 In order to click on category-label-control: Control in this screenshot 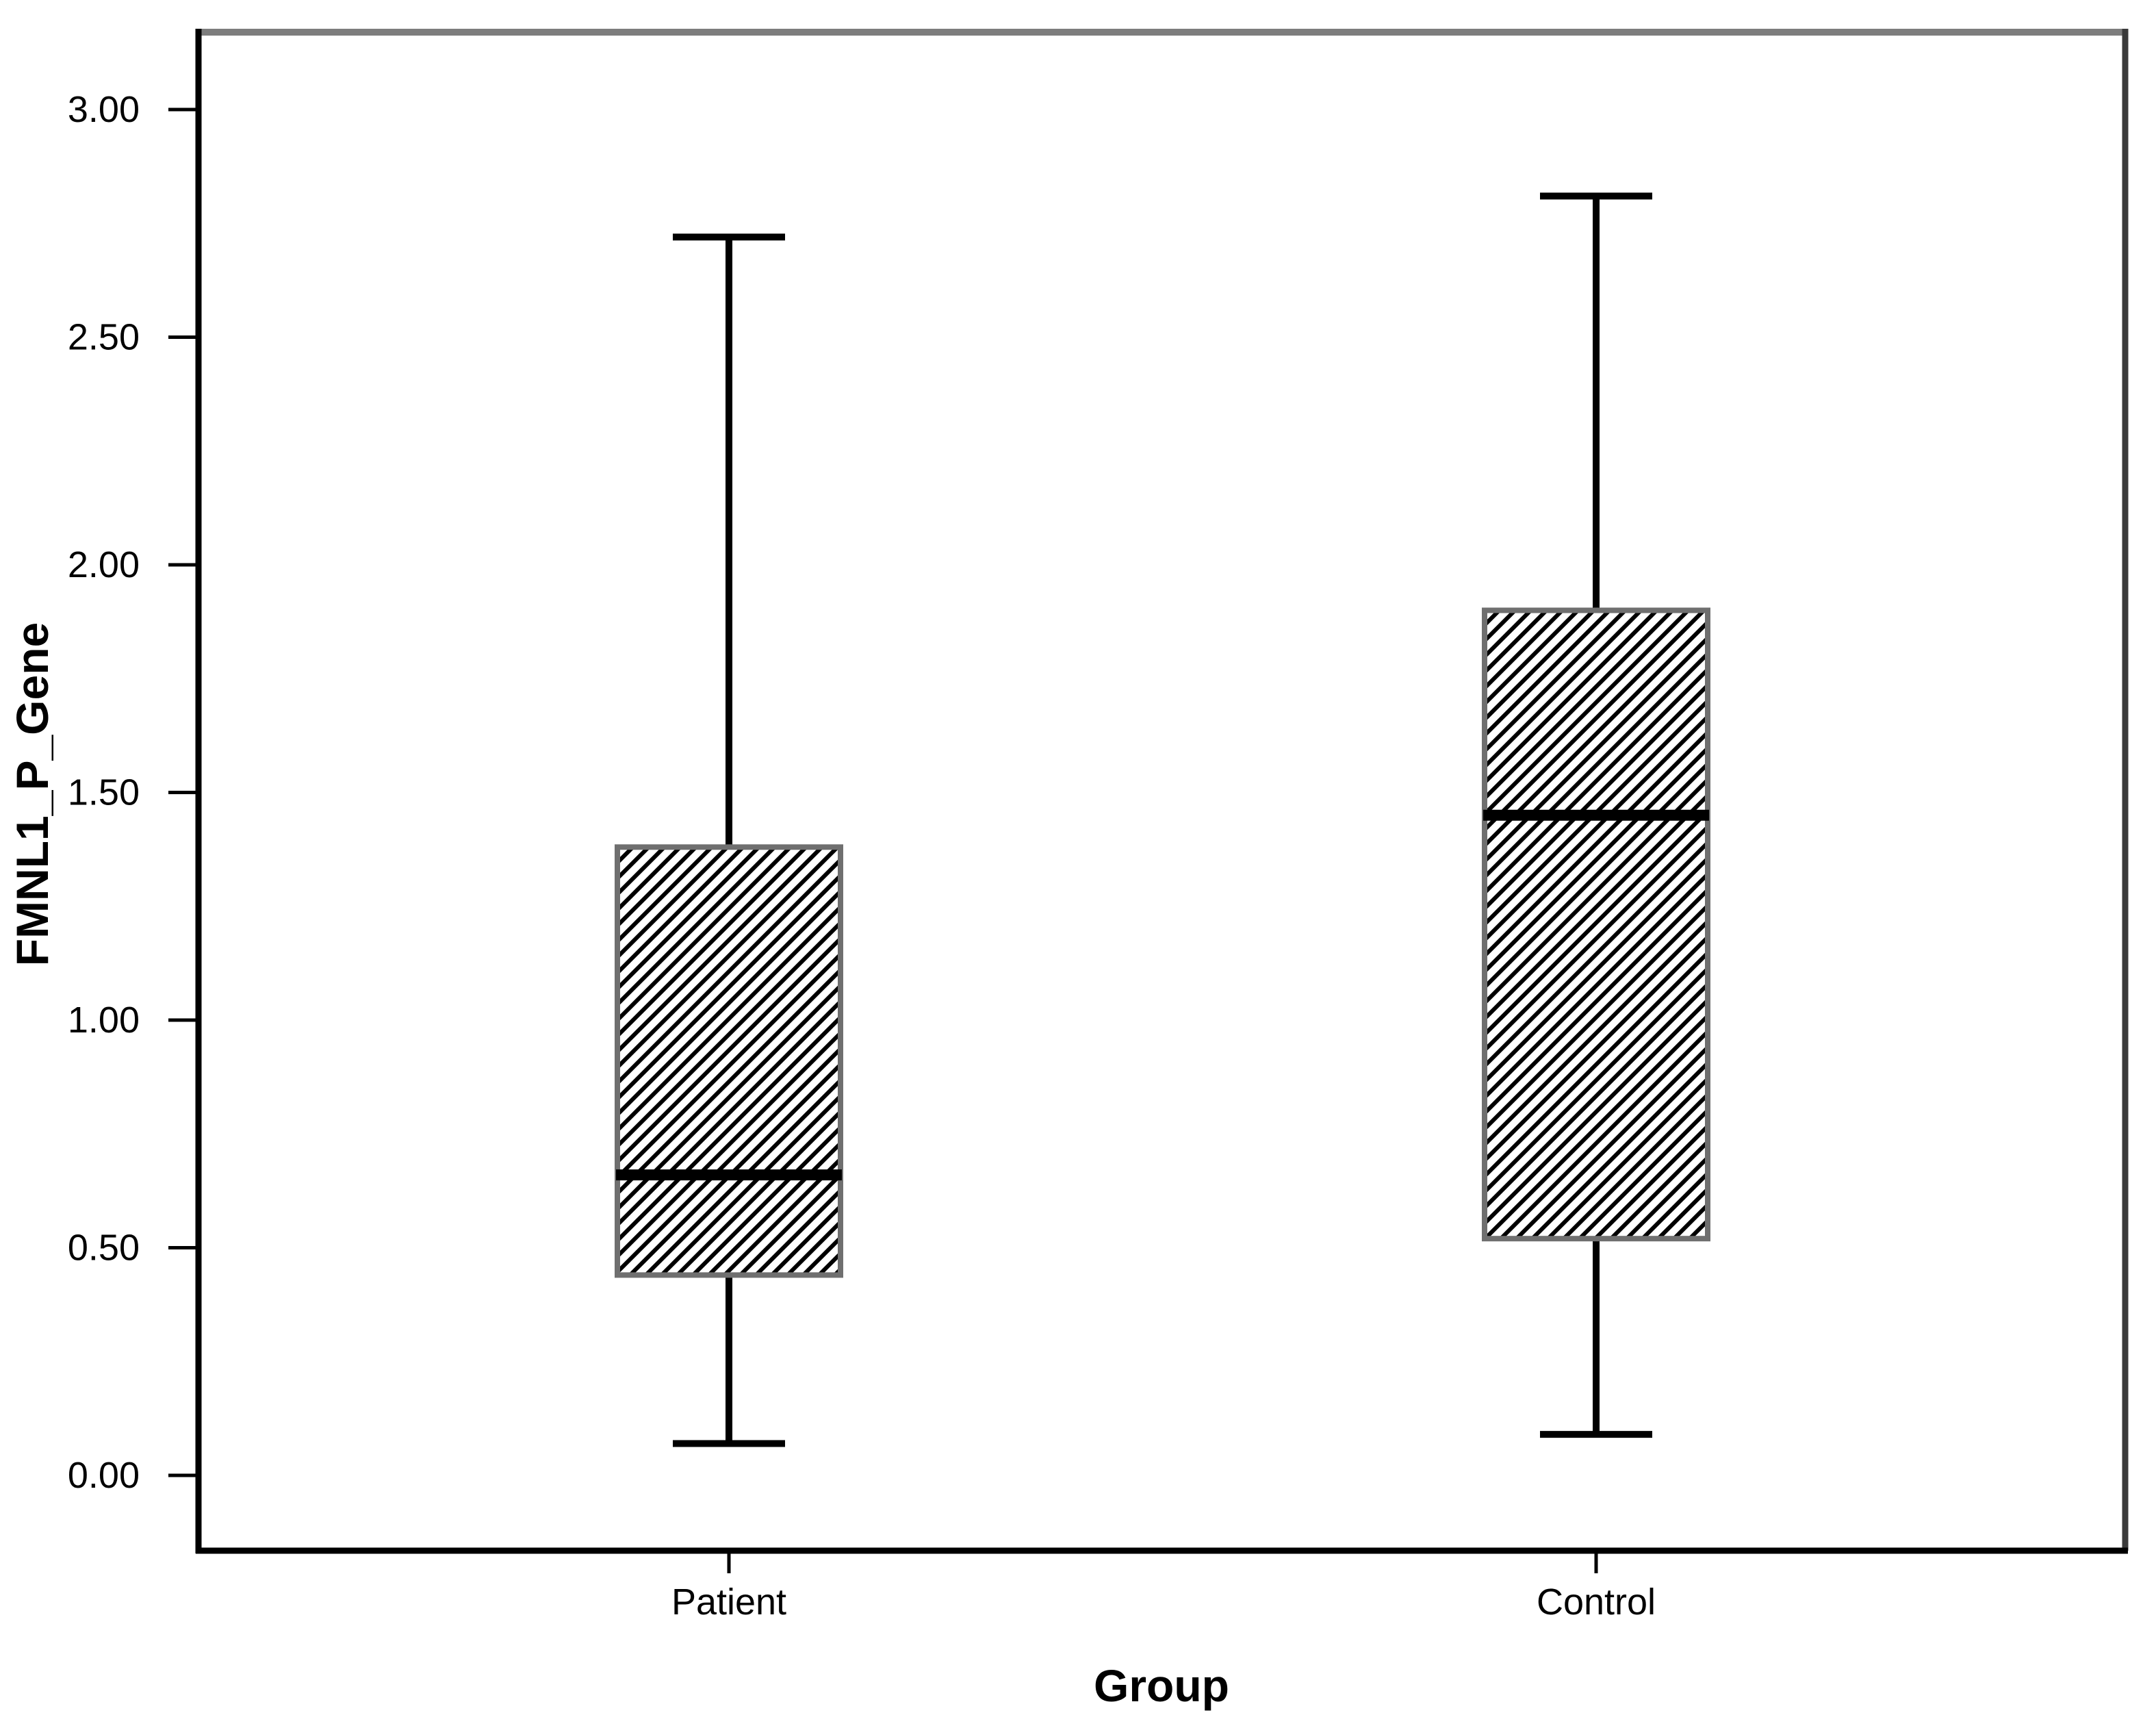, I will do `click(1596, 1602)`.